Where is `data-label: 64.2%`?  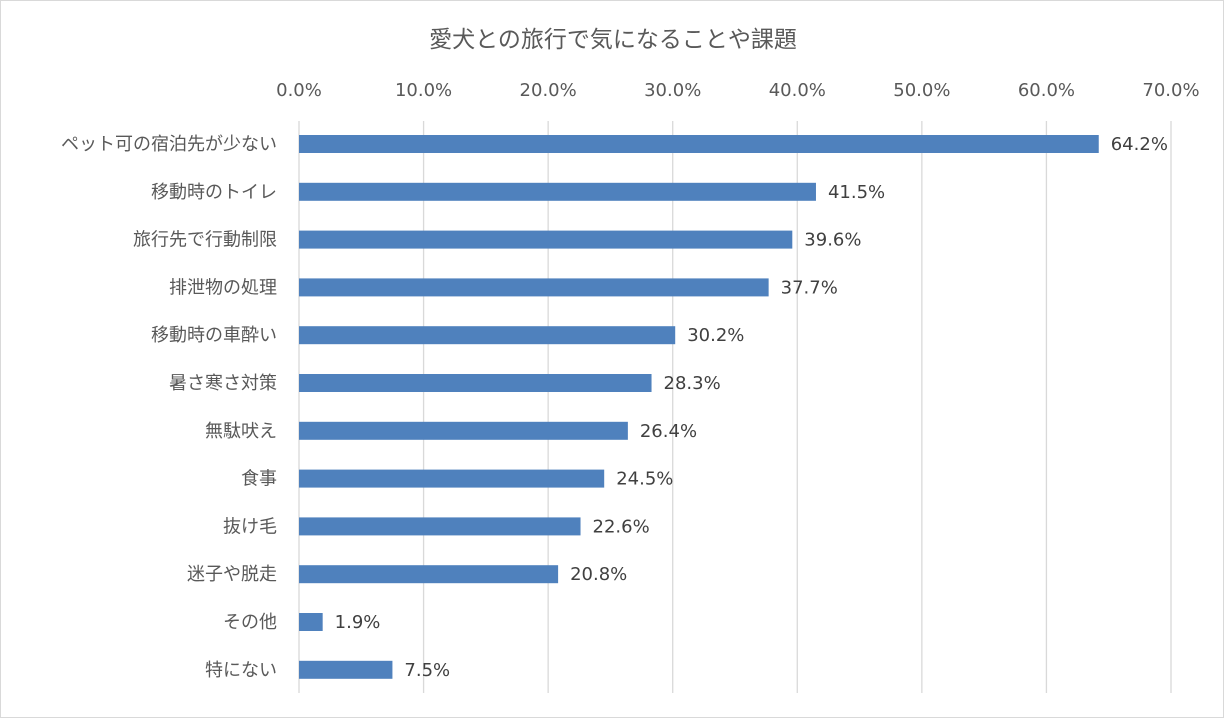 data-label: 64.2% is located at coordinates (1139, 144).